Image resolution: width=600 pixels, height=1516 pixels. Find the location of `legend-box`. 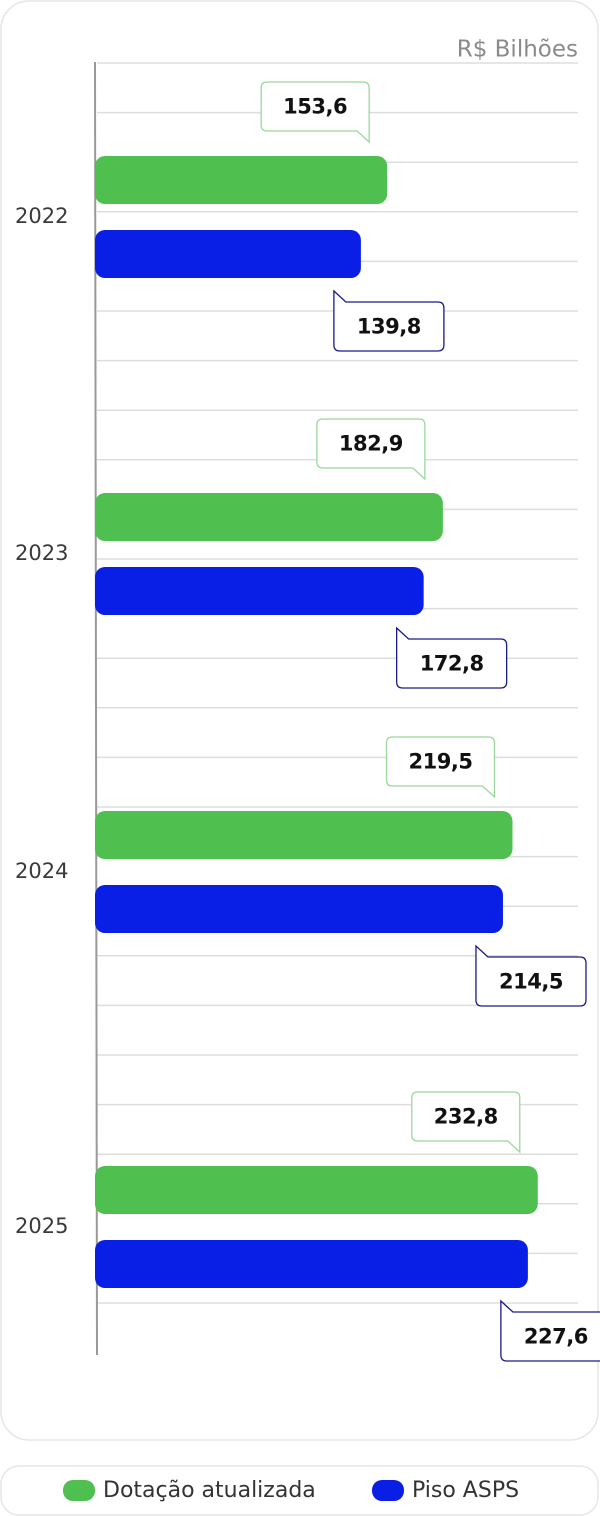

legend-box is located at coordinates (299, 1490).